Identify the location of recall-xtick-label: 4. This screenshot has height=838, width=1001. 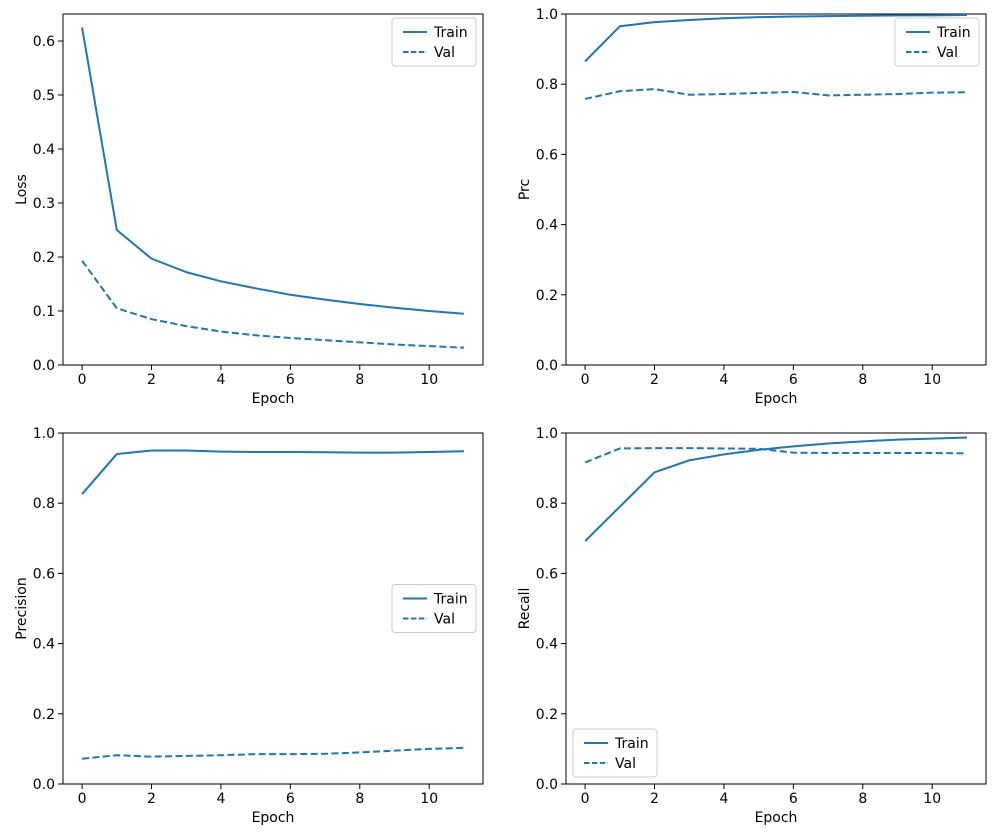
(723, 799).